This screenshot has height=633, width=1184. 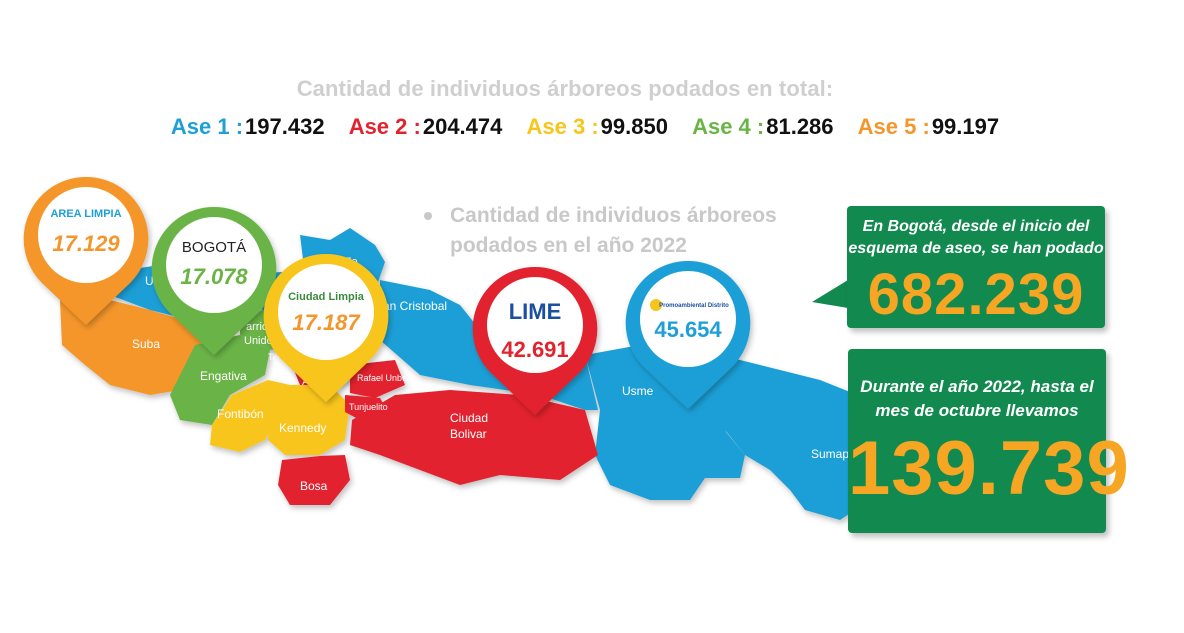 I want to click on total-ase-5: Ase 5 :99.197, so click(x=928, y=126).